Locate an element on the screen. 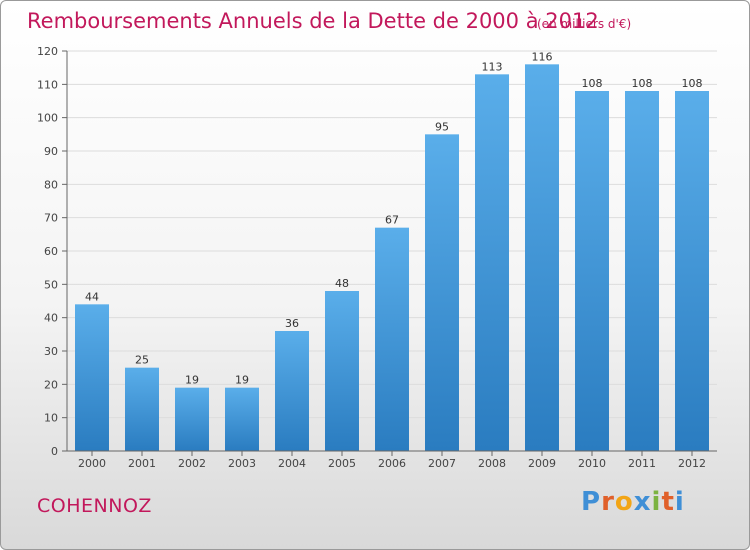  x-tick-label: 2007 is located at coordinates (442, 463).